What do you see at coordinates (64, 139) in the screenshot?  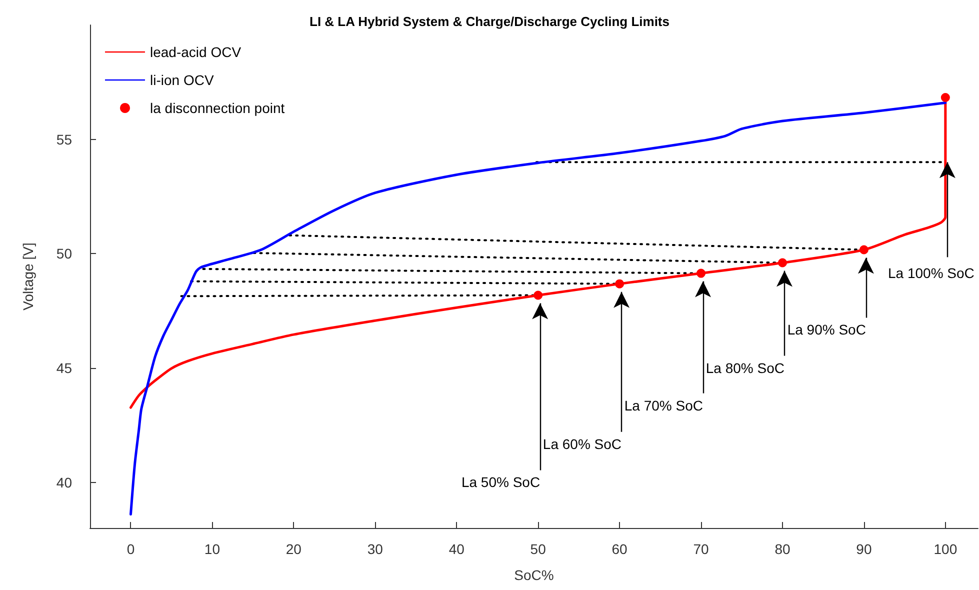 I see `y-tick-label: 55` at bounding box center [64, 139].